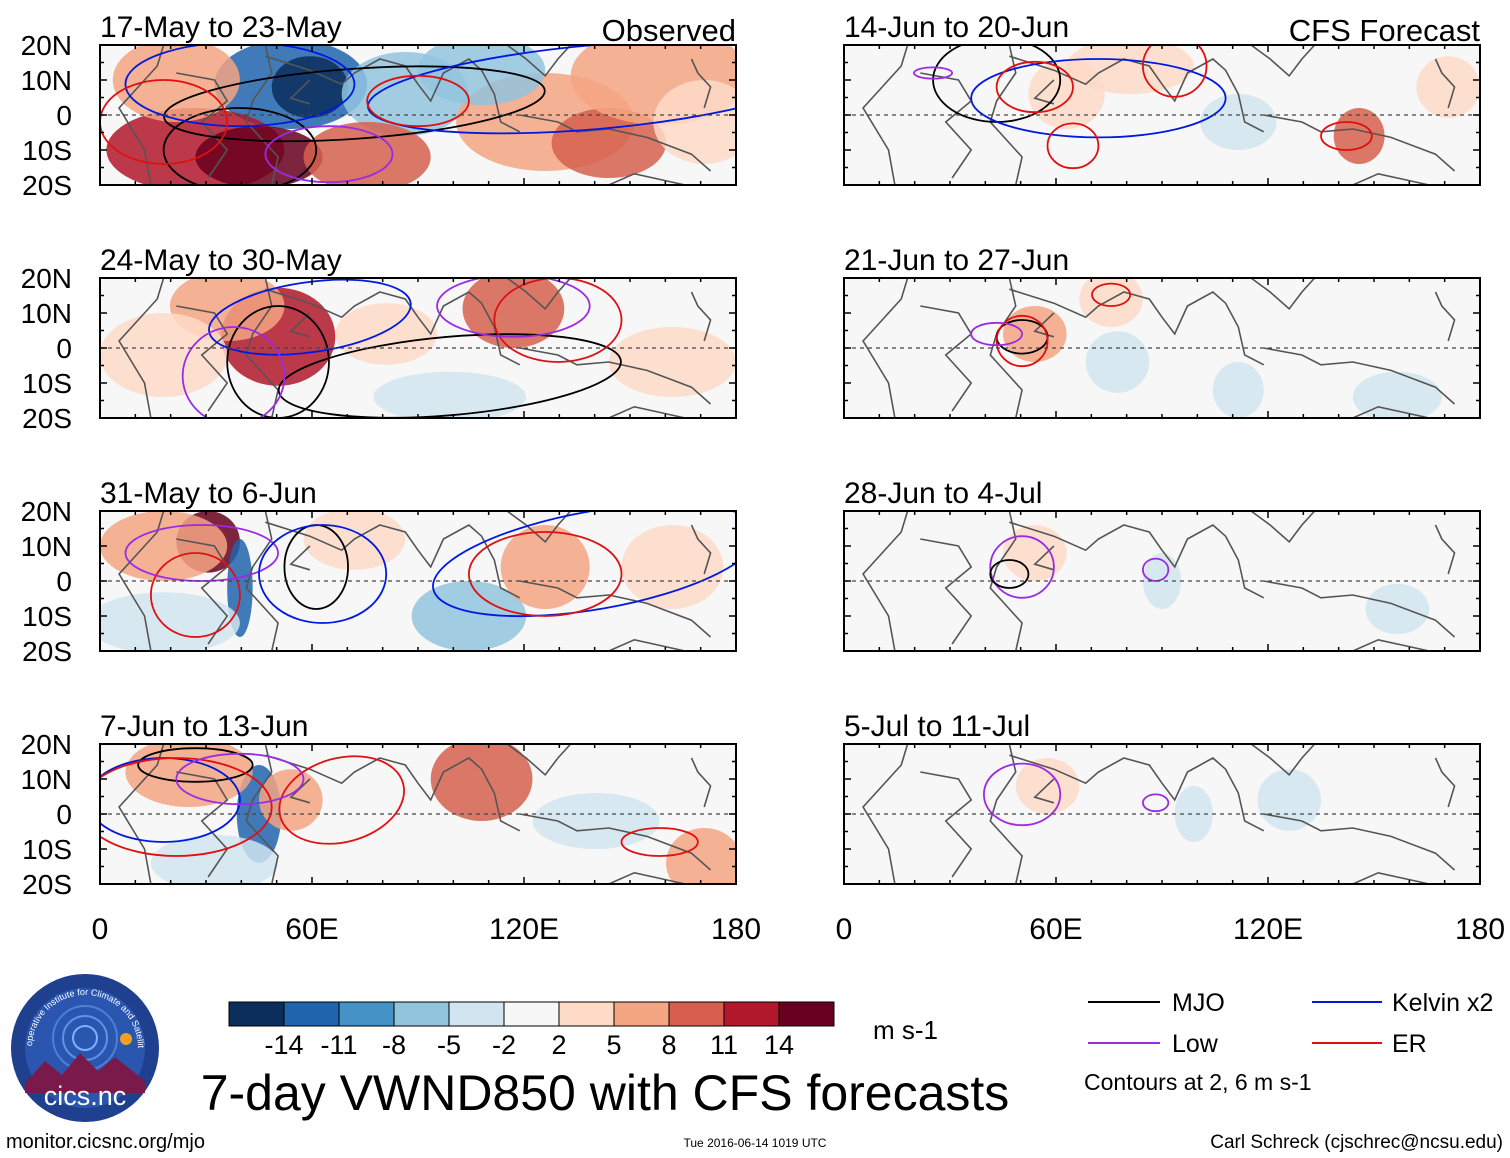 Image resolution: width=1510 pixels, height=1158 pixels. Describe the element at coordinates (558, 1045) in the screenshot. I see `colorbar-tick-label: 2` at that location.